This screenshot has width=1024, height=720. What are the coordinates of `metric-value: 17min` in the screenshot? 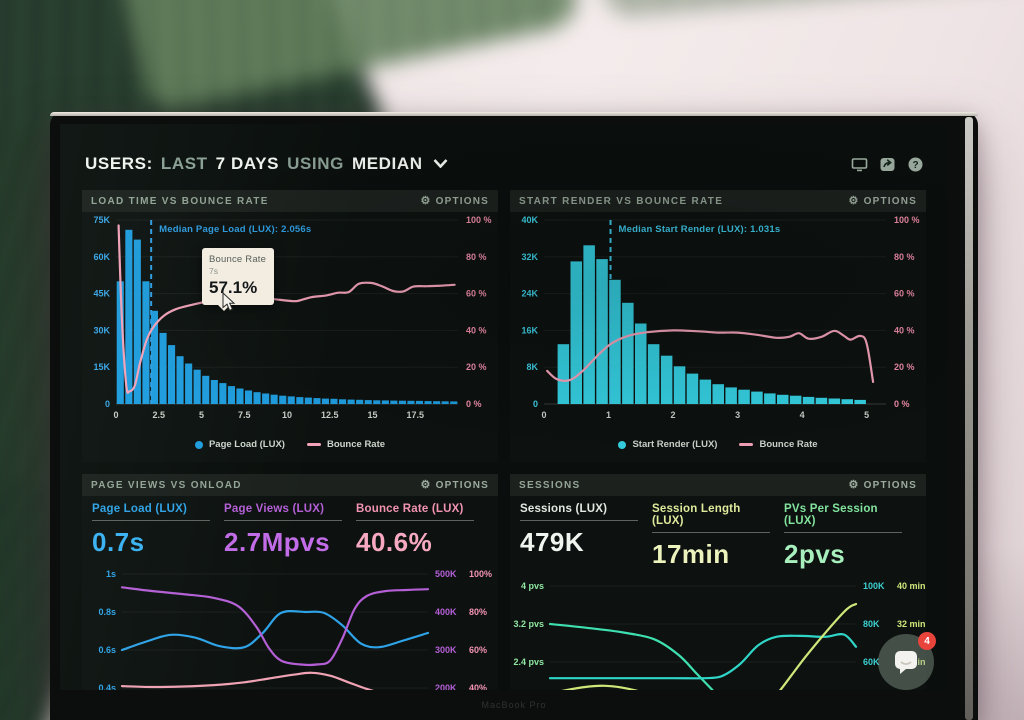 It's located at (691, 554).